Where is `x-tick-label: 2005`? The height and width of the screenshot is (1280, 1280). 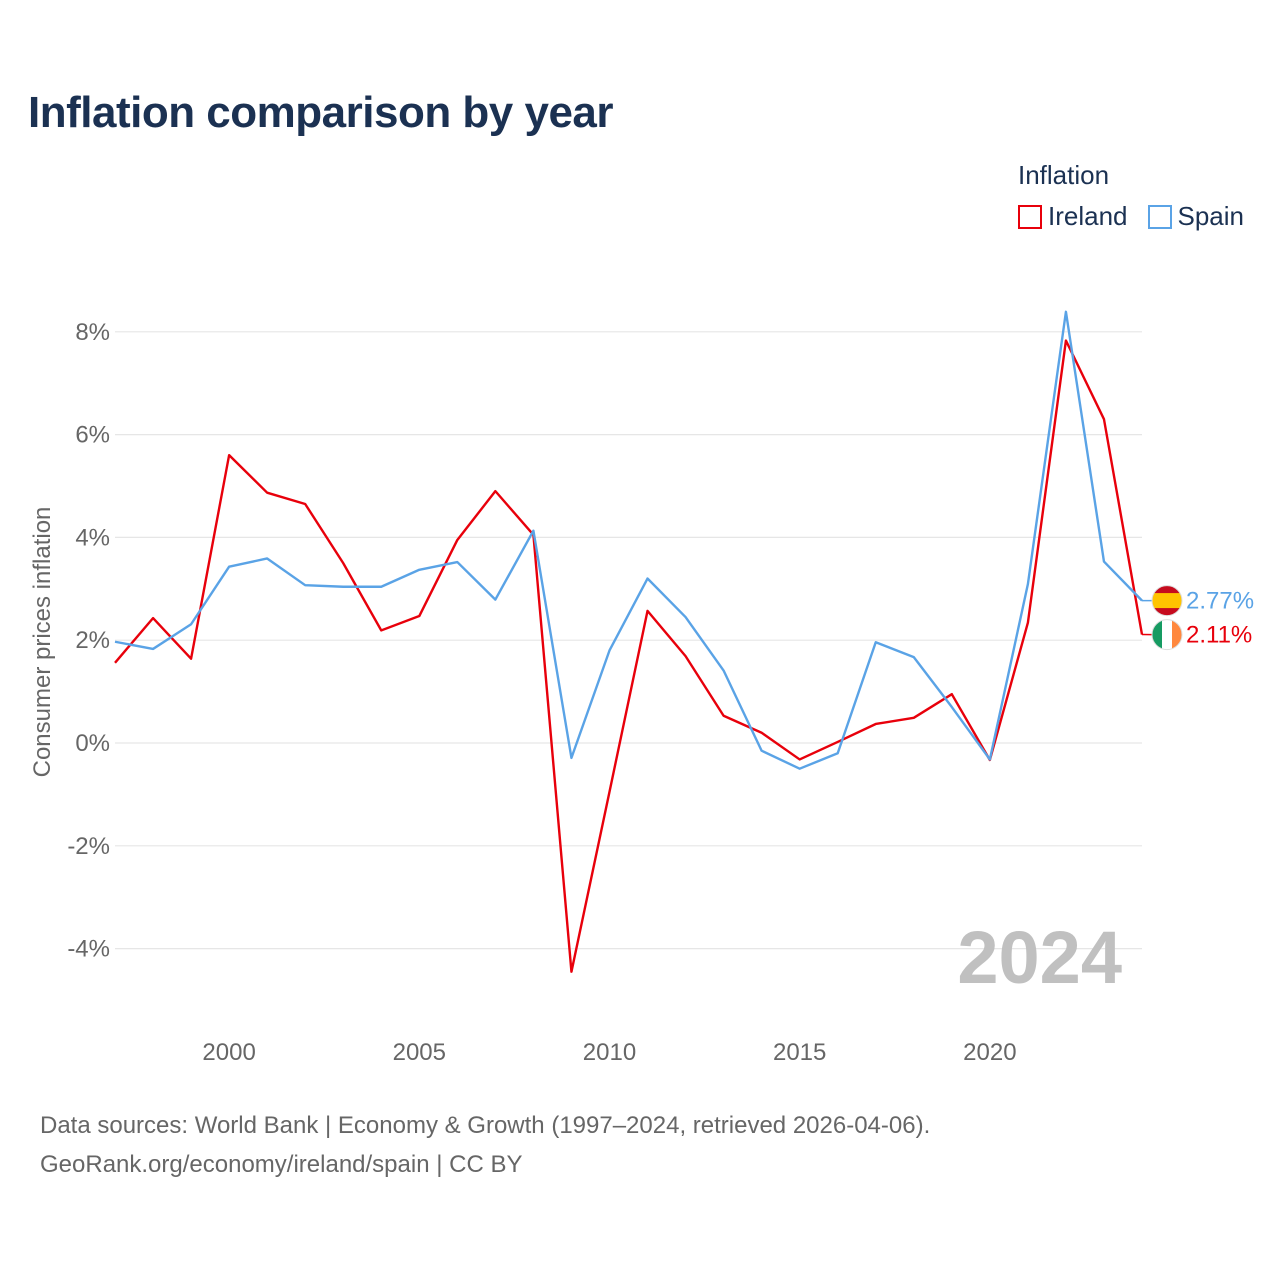 x-tick-label: 2005 is located at coordinates (419, 1052).